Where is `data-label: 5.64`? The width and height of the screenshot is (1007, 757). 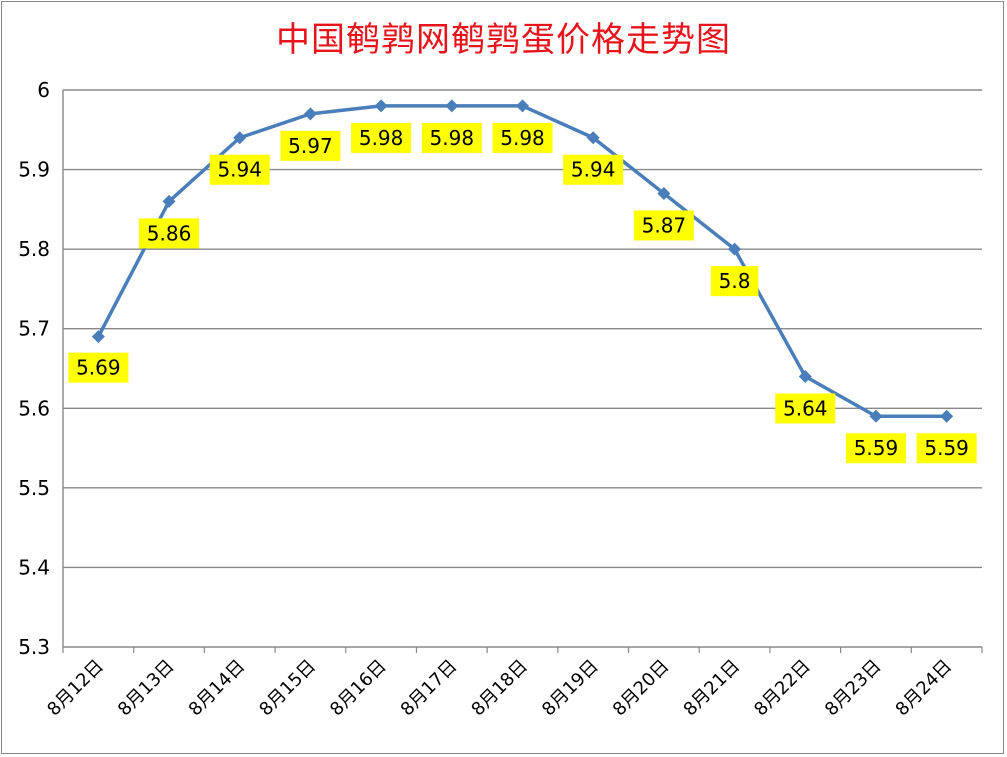 data-label: 5.64 is located at coordinates (805, 408).